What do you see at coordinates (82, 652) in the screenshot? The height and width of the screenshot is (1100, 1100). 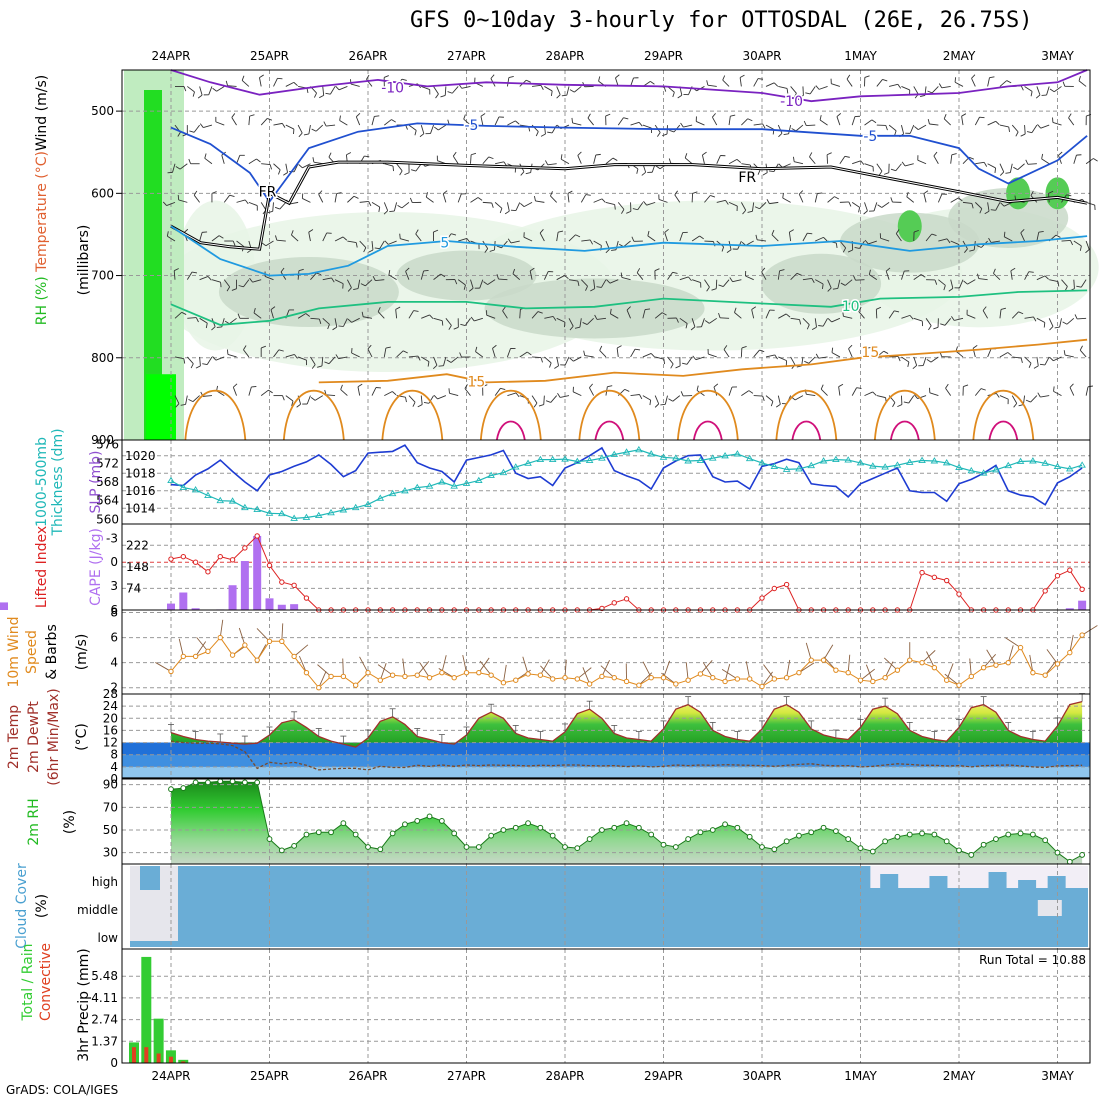 I see `wind10m-ylabel-units: (m/s)` at bounding box center [82, 652].